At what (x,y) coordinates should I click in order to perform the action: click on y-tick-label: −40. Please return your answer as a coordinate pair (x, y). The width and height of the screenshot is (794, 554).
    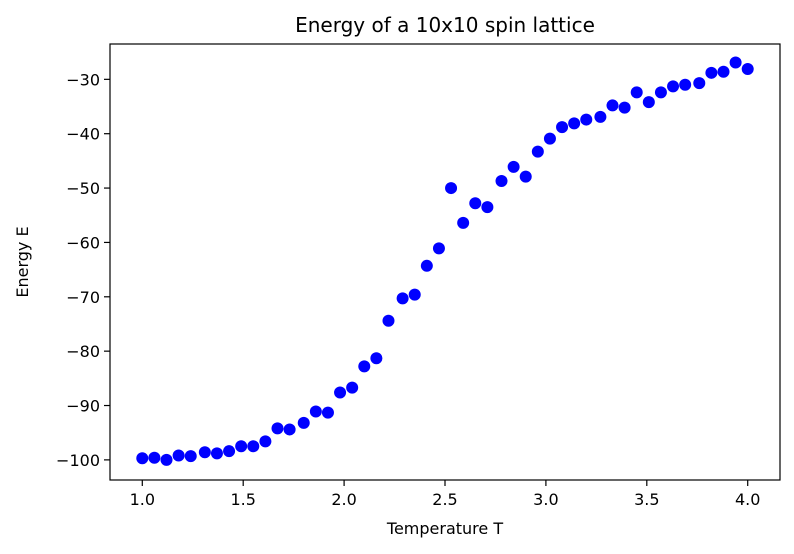
    Looking at the image, I should click on (83, 134).